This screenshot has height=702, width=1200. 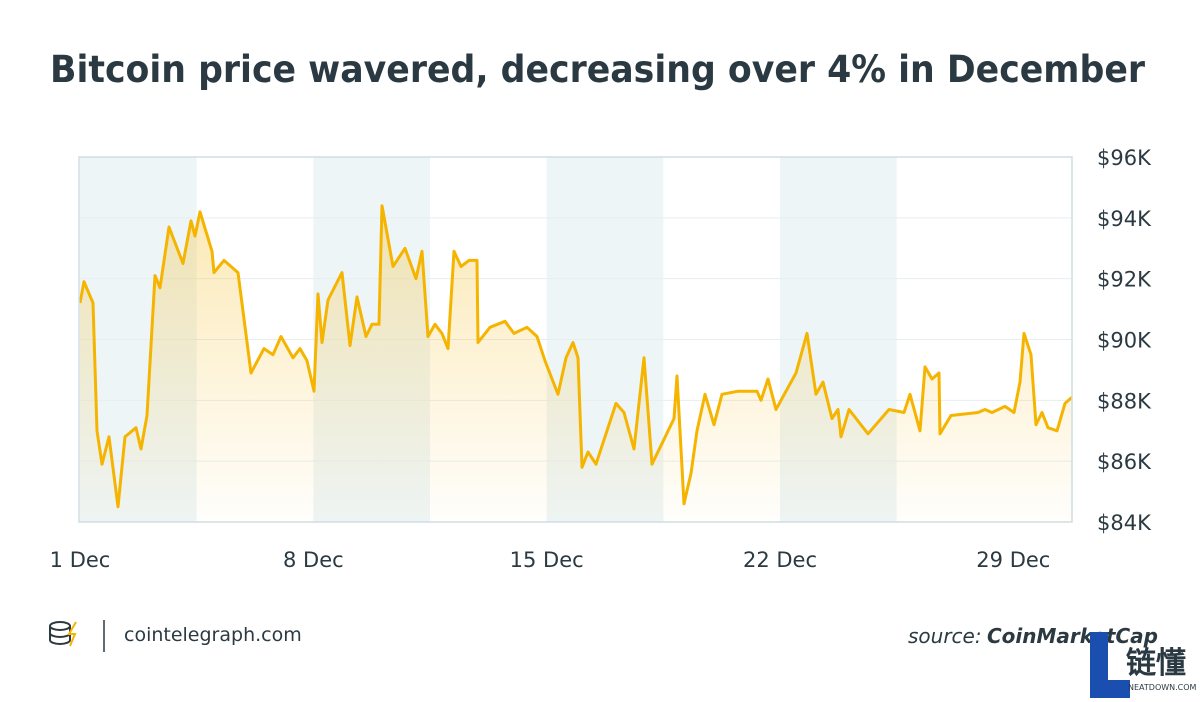 What do you see at coordinates (547, 560) in the screenshot?
I see `x-tick-label: 15 Dec` at bounding box center [547, 560].